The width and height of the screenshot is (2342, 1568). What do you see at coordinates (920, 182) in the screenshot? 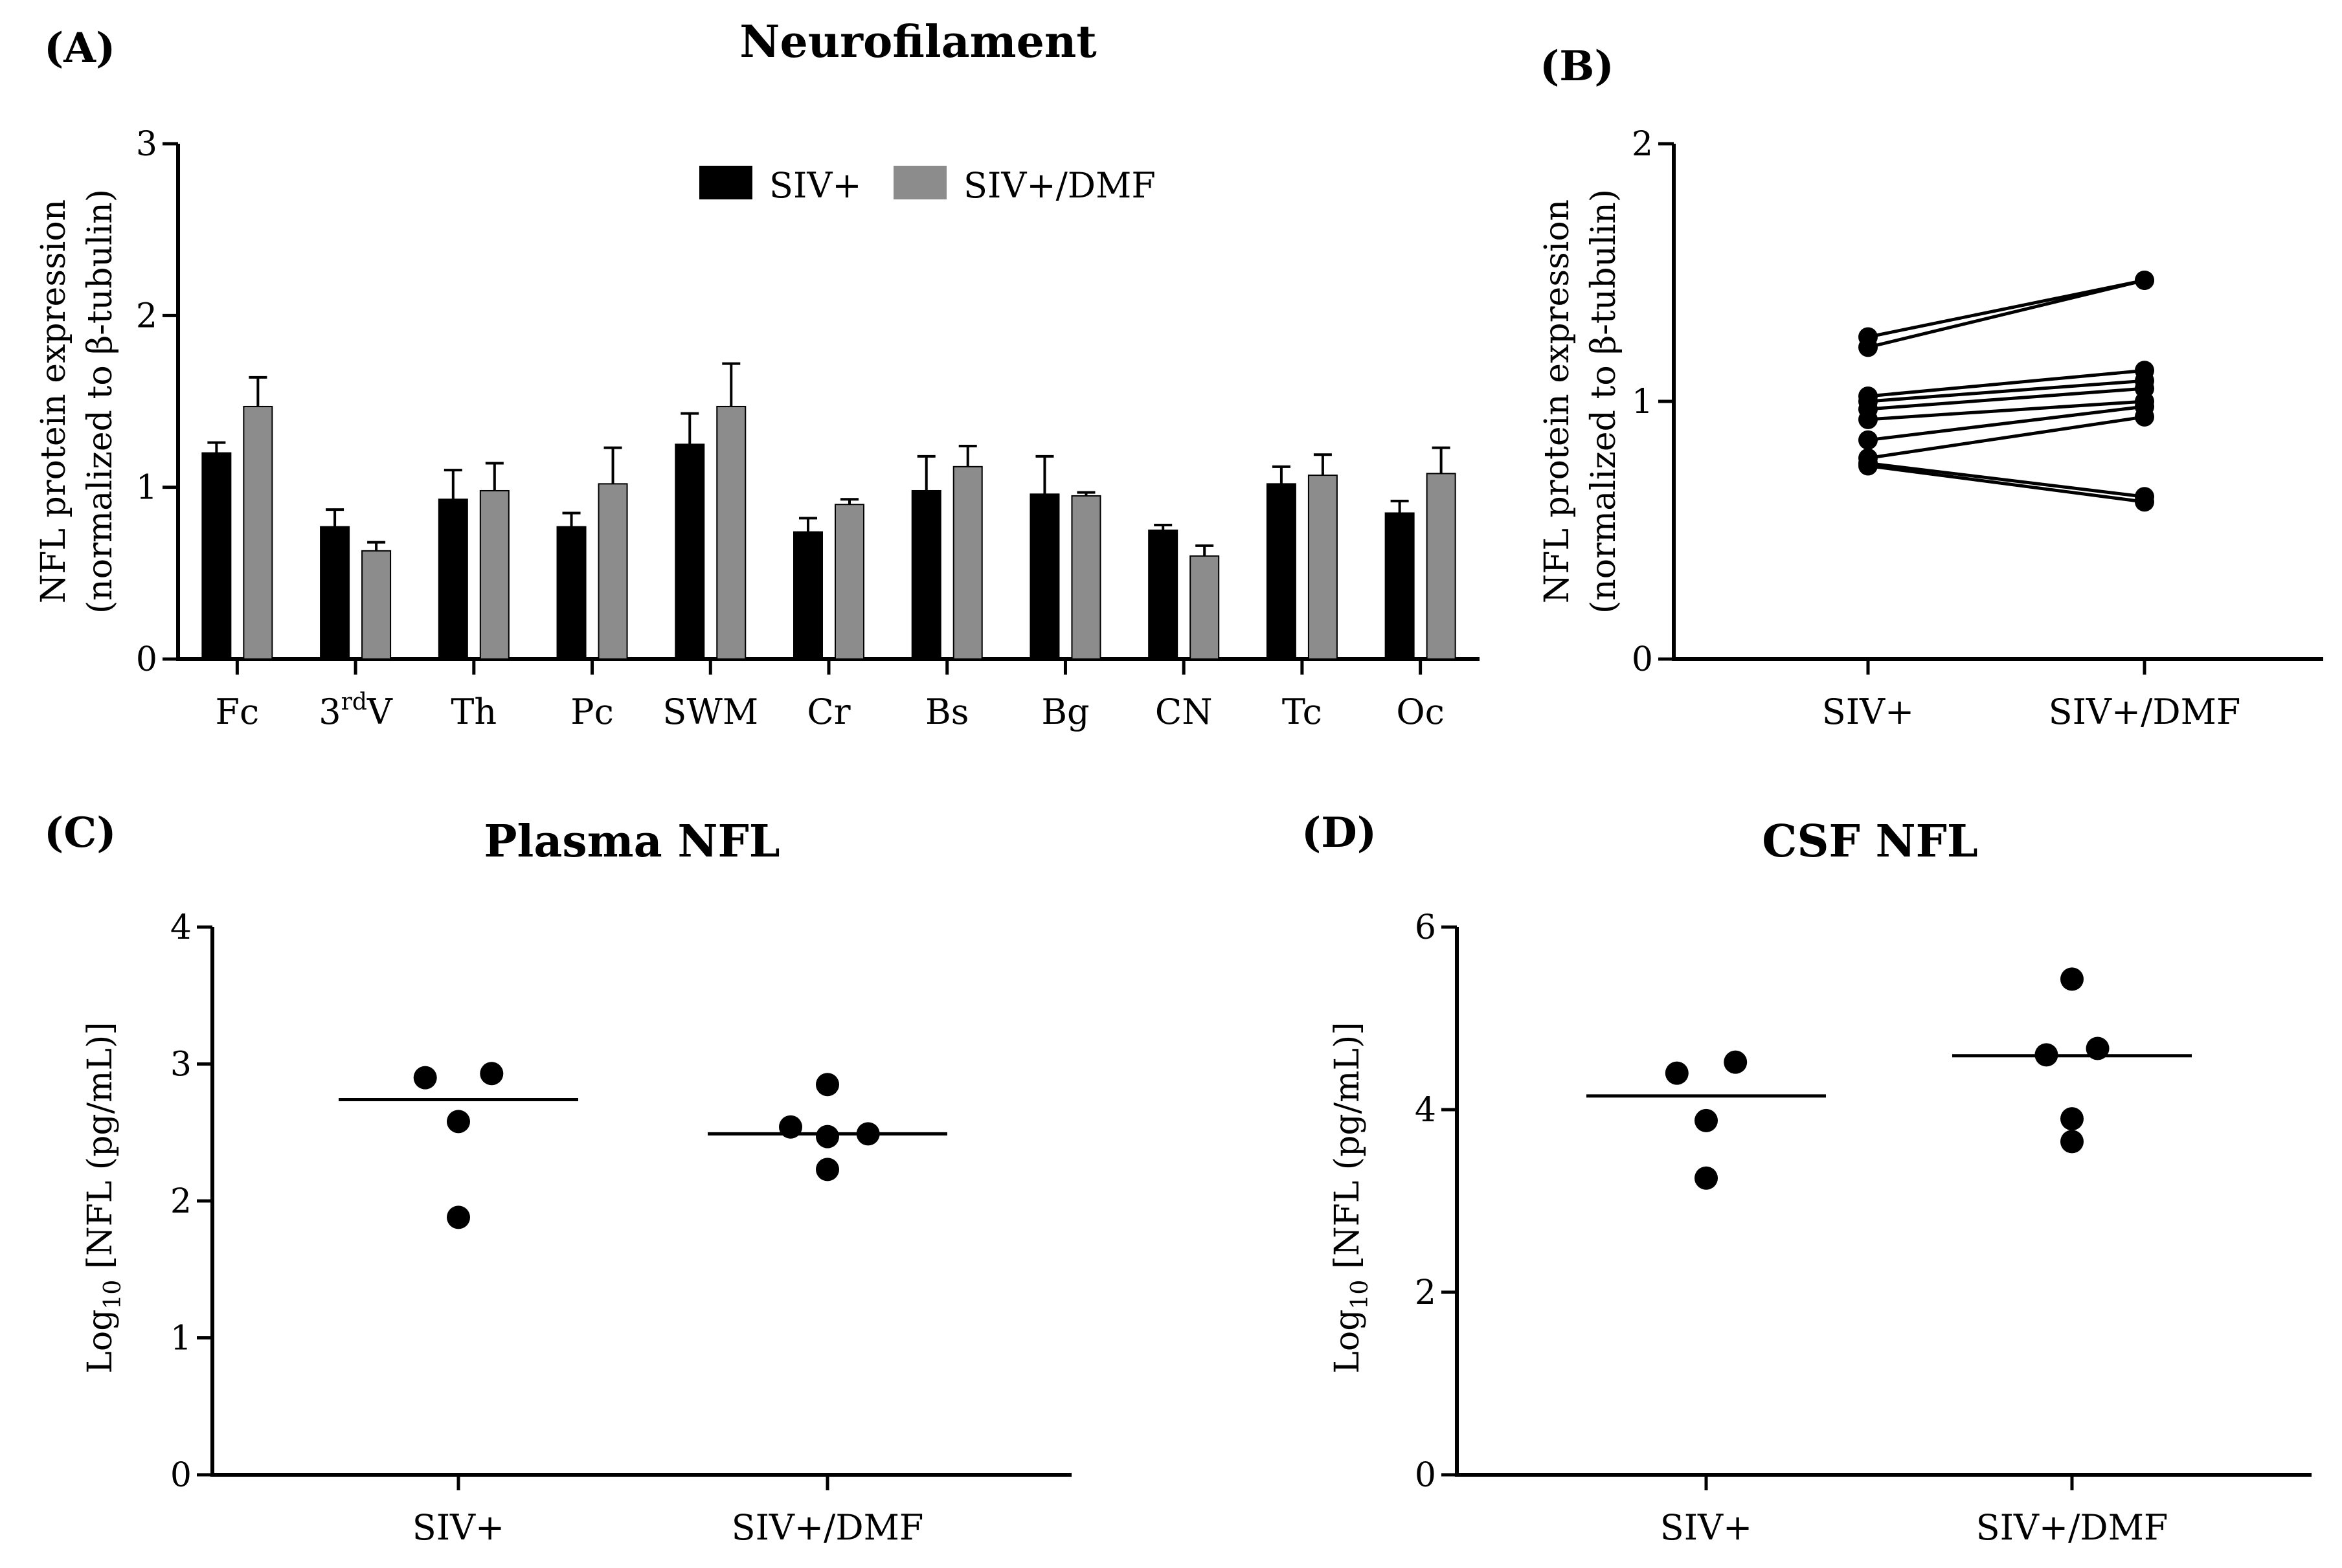
I see `legend-swatch-siv-dmf` at bounding box center [920, 182].